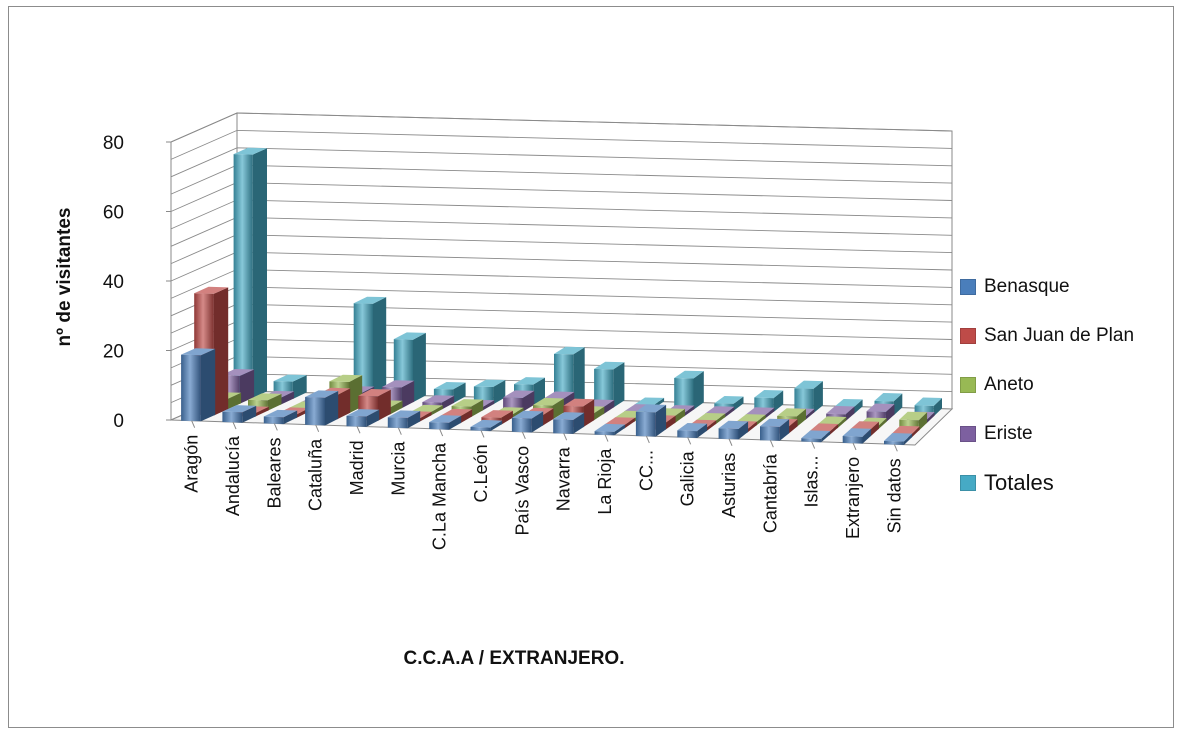 The width and height of the screenshot is (1181, 733). Describe the element at coordinates (1009, 384) in the screenshot. I see `legend-label: Aneto` at that location.